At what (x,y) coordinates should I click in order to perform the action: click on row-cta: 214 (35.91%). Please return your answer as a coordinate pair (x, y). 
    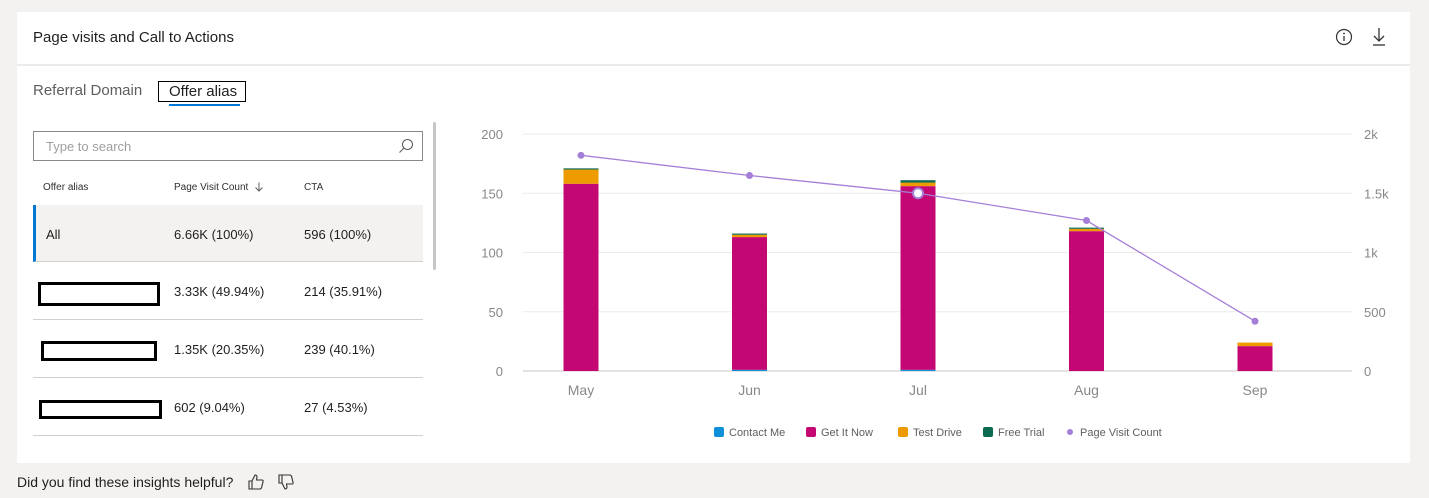
    Looking at the image, I should click on (343, 291).